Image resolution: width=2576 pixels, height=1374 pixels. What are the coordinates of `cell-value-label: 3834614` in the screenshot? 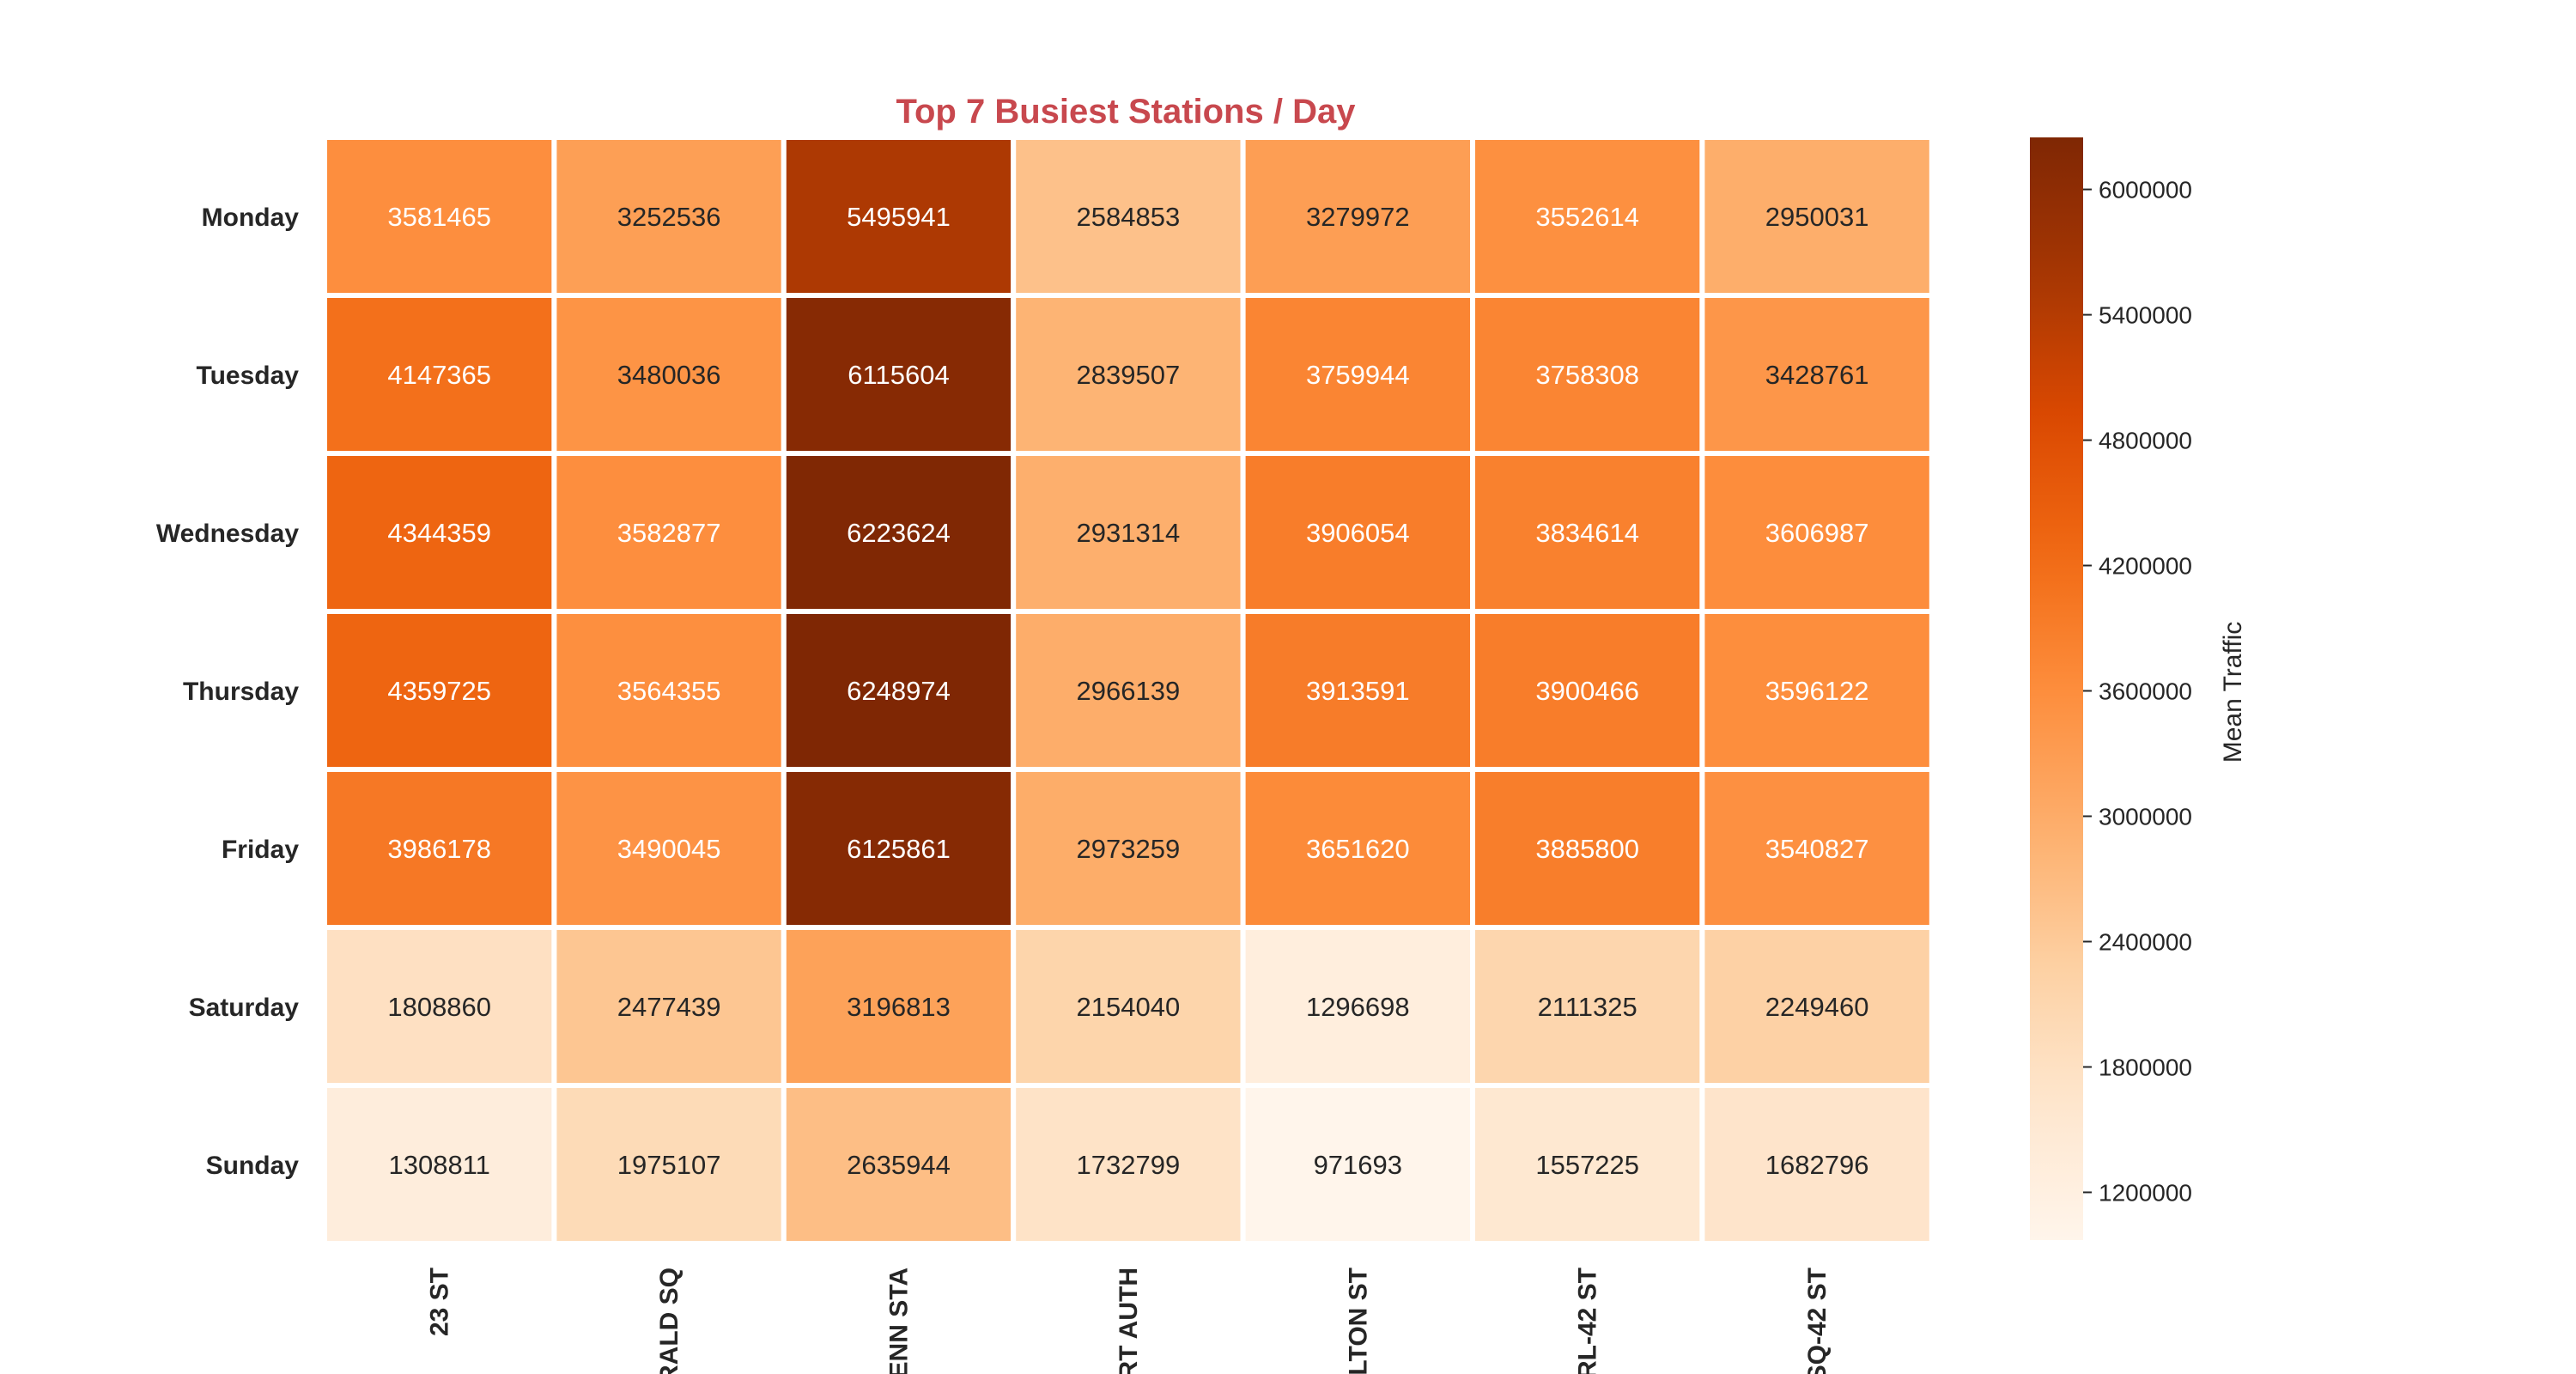 It's located at (1587, 533).